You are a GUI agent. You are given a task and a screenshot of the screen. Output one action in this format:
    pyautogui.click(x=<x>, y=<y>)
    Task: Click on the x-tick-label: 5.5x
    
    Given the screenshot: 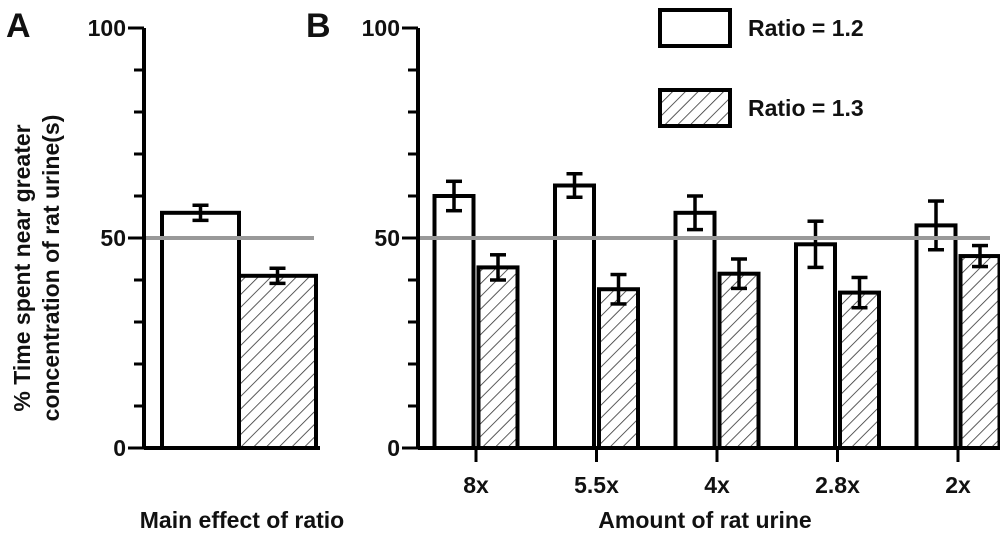 What is the action you would take?
    pyautogui.click(x=596, y=485)
    